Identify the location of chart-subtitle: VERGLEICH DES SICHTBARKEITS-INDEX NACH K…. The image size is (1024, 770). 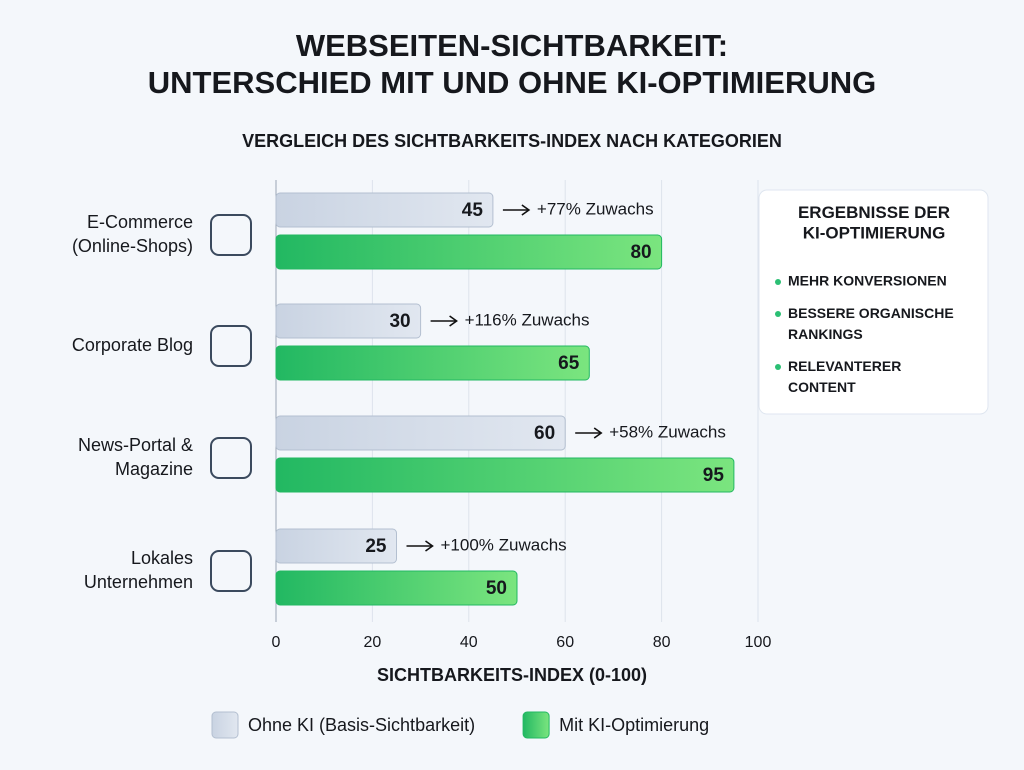
(512, 141).